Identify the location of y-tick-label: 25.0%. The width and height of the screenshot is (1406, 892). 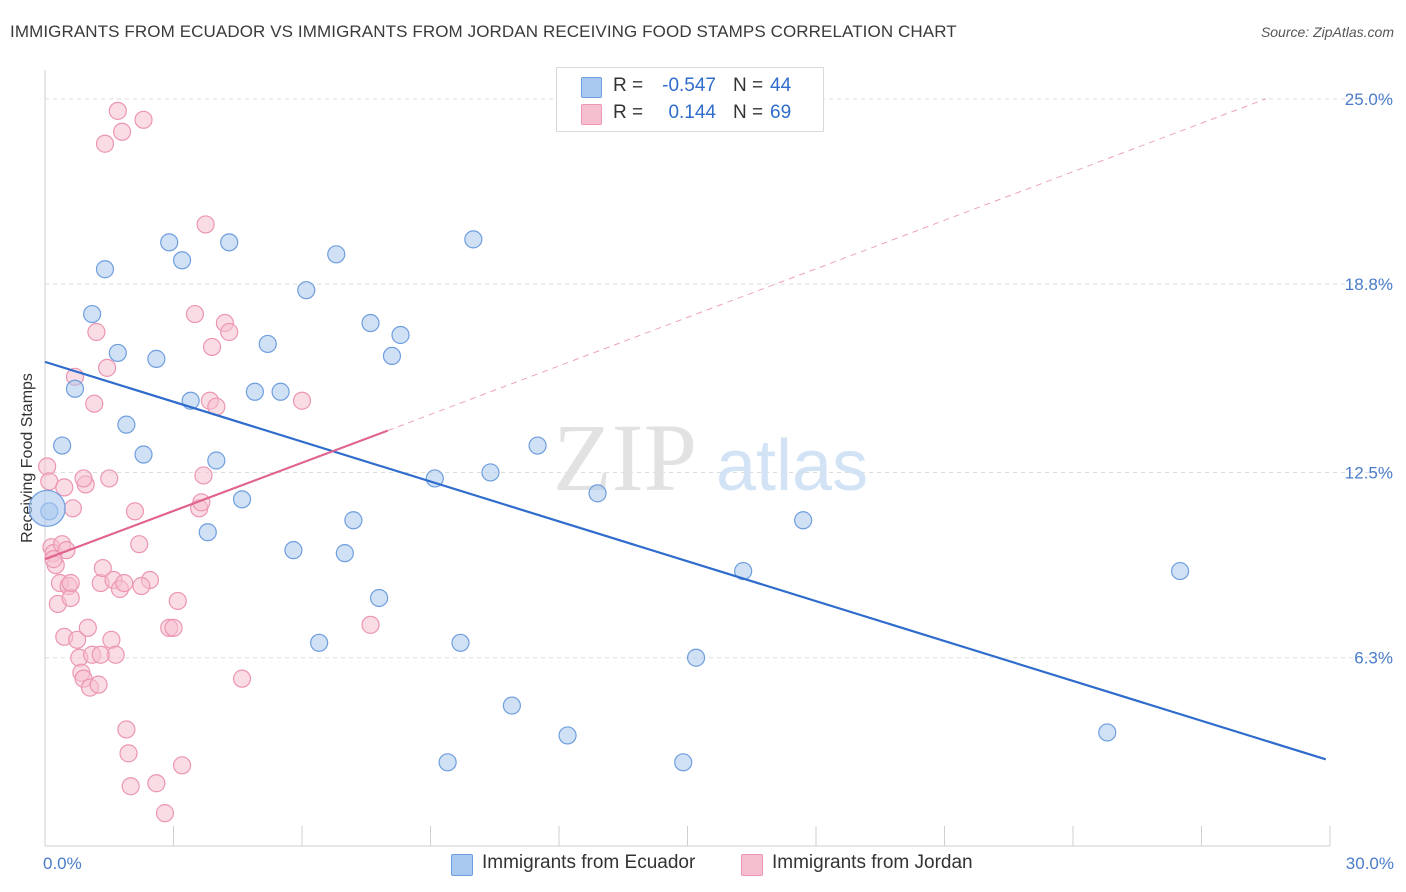
(1369, 99).